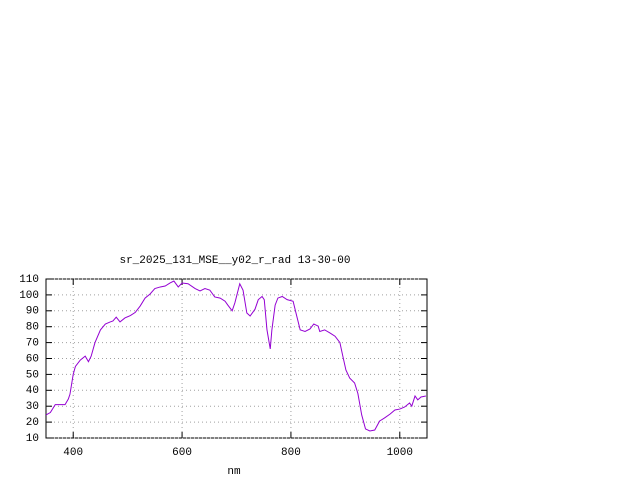 Image resolution: width=640 pixels, height=480 pixels. Describe the element at coordinates (32, 423) in the screenshot. I see `y-tick-label: 20` at that location.